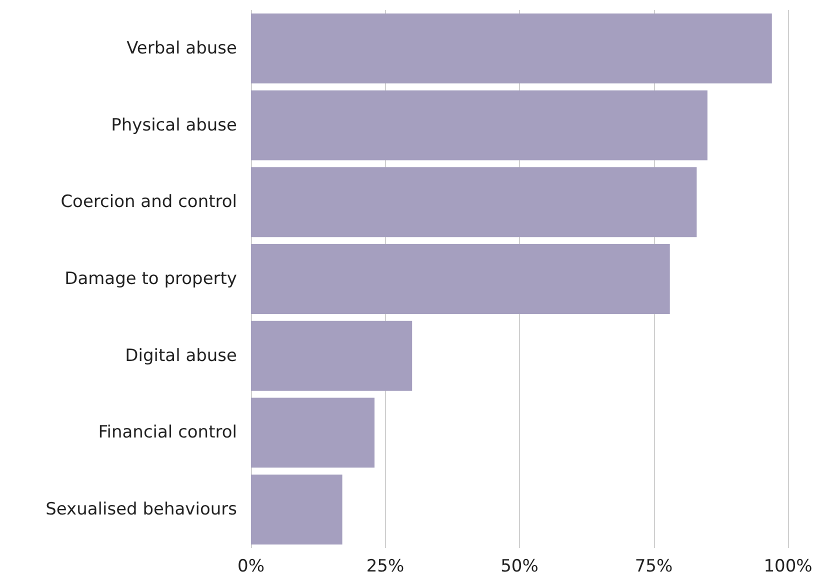 The width and height of the screenshot is (821, 585). Describe the element at coordinates (788, 566) in the screenshot. I see `x-tick-label: 100%` at that location.